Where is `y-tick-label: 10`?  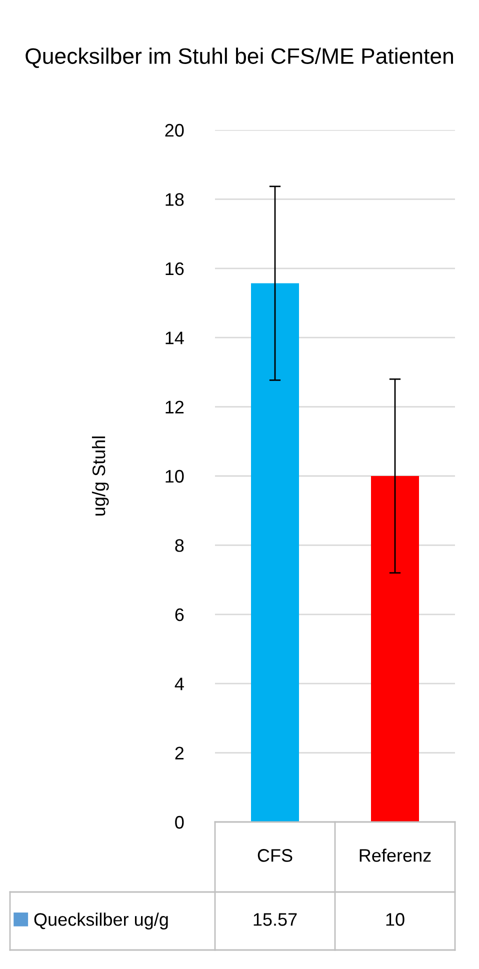
y-tick-label: 10 is located at coordinates (175, 476).